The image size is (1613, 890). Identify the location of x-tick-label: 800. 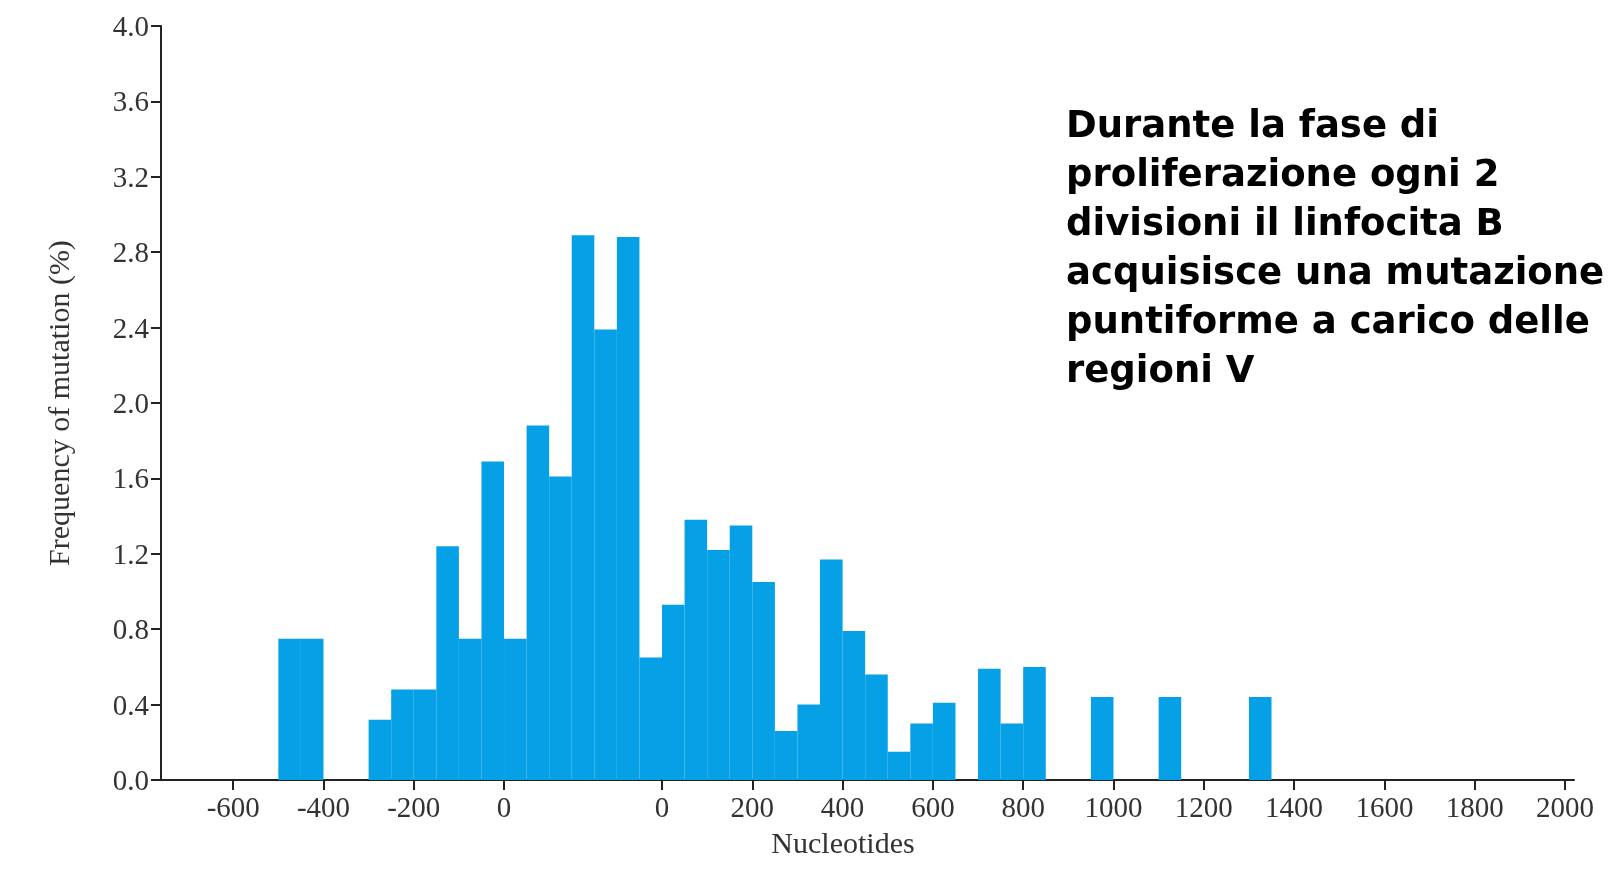
(1023, 806).